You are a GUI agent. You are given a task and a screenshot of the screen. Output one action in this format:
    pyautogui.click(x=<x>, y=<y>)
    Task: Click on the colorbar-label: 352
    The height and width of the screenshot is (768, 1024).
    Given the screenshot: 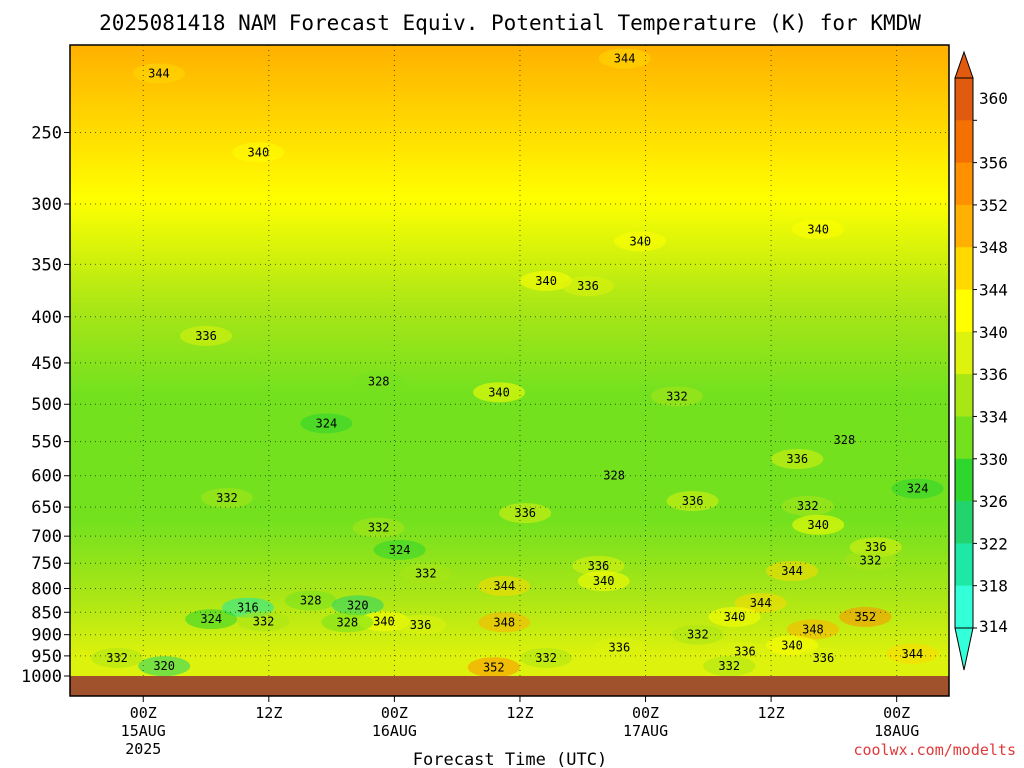 What is the action you would take?
    pyautogui.click(x=993, y=205)
    